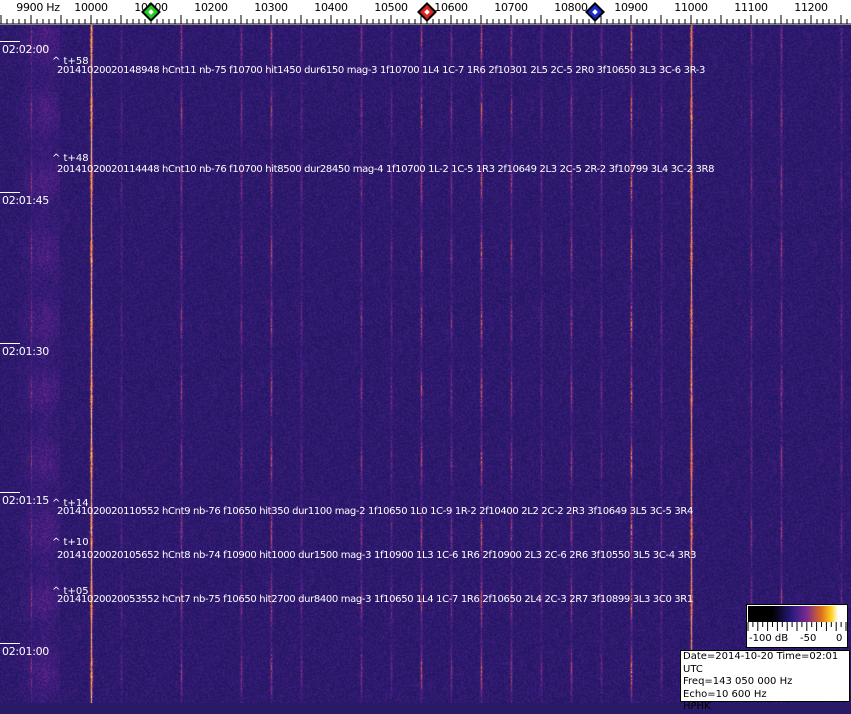  I want to click on frequency-unit-label: 9900 Hz, so click(38, 7).